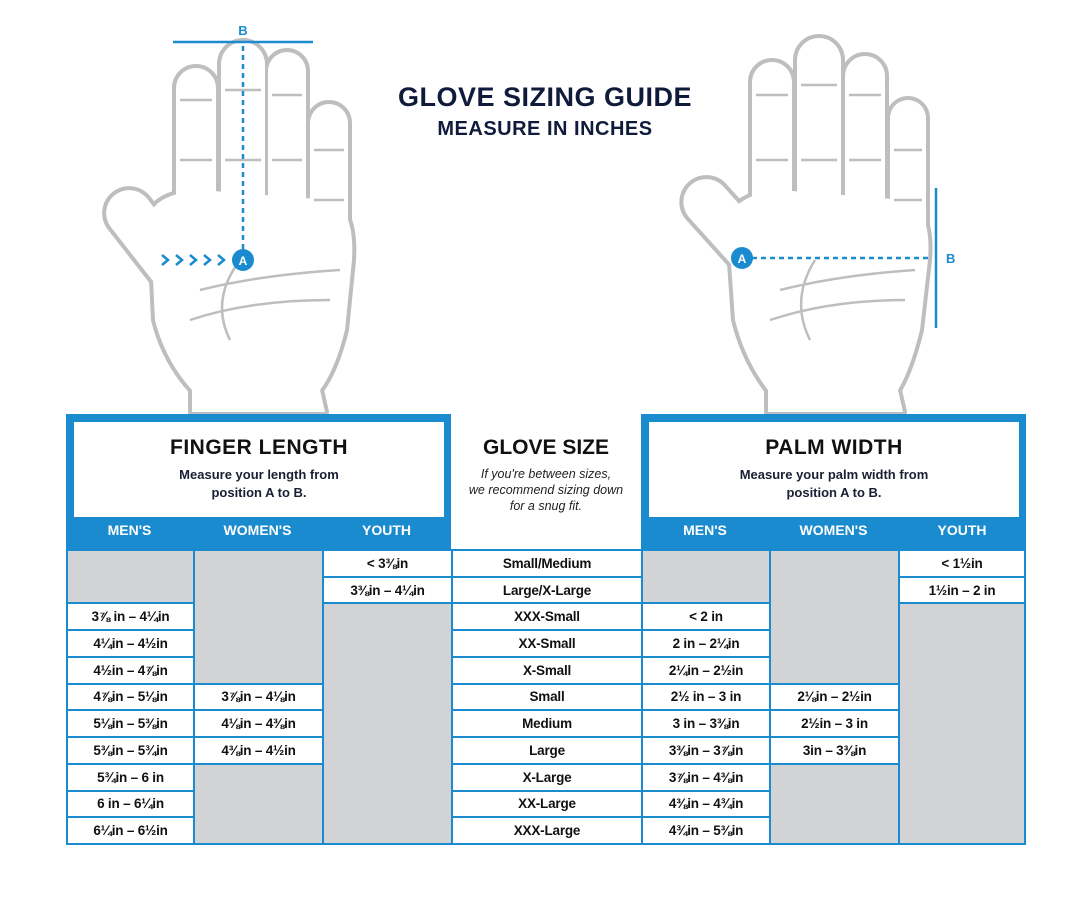 The width and height of the screenshot is (1088, 897). Describe the element at coordinates (547, 750) in the screenshot. I see `glove-size-cell: Large` at that location.